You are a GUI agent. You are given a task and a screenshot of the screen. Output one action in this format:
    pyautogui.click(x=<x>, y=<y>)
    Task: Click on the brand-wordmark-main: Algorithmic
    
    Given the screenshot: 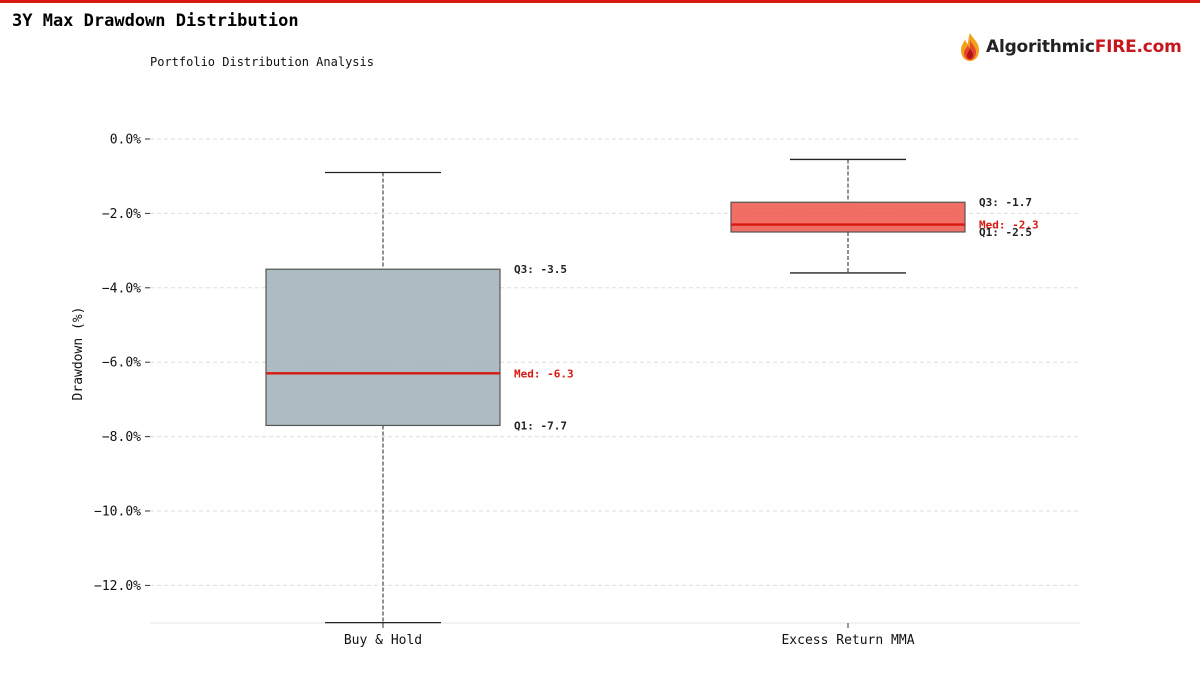 What is the action you would take?
    pyautogui.click(x=1040, y=47)
    